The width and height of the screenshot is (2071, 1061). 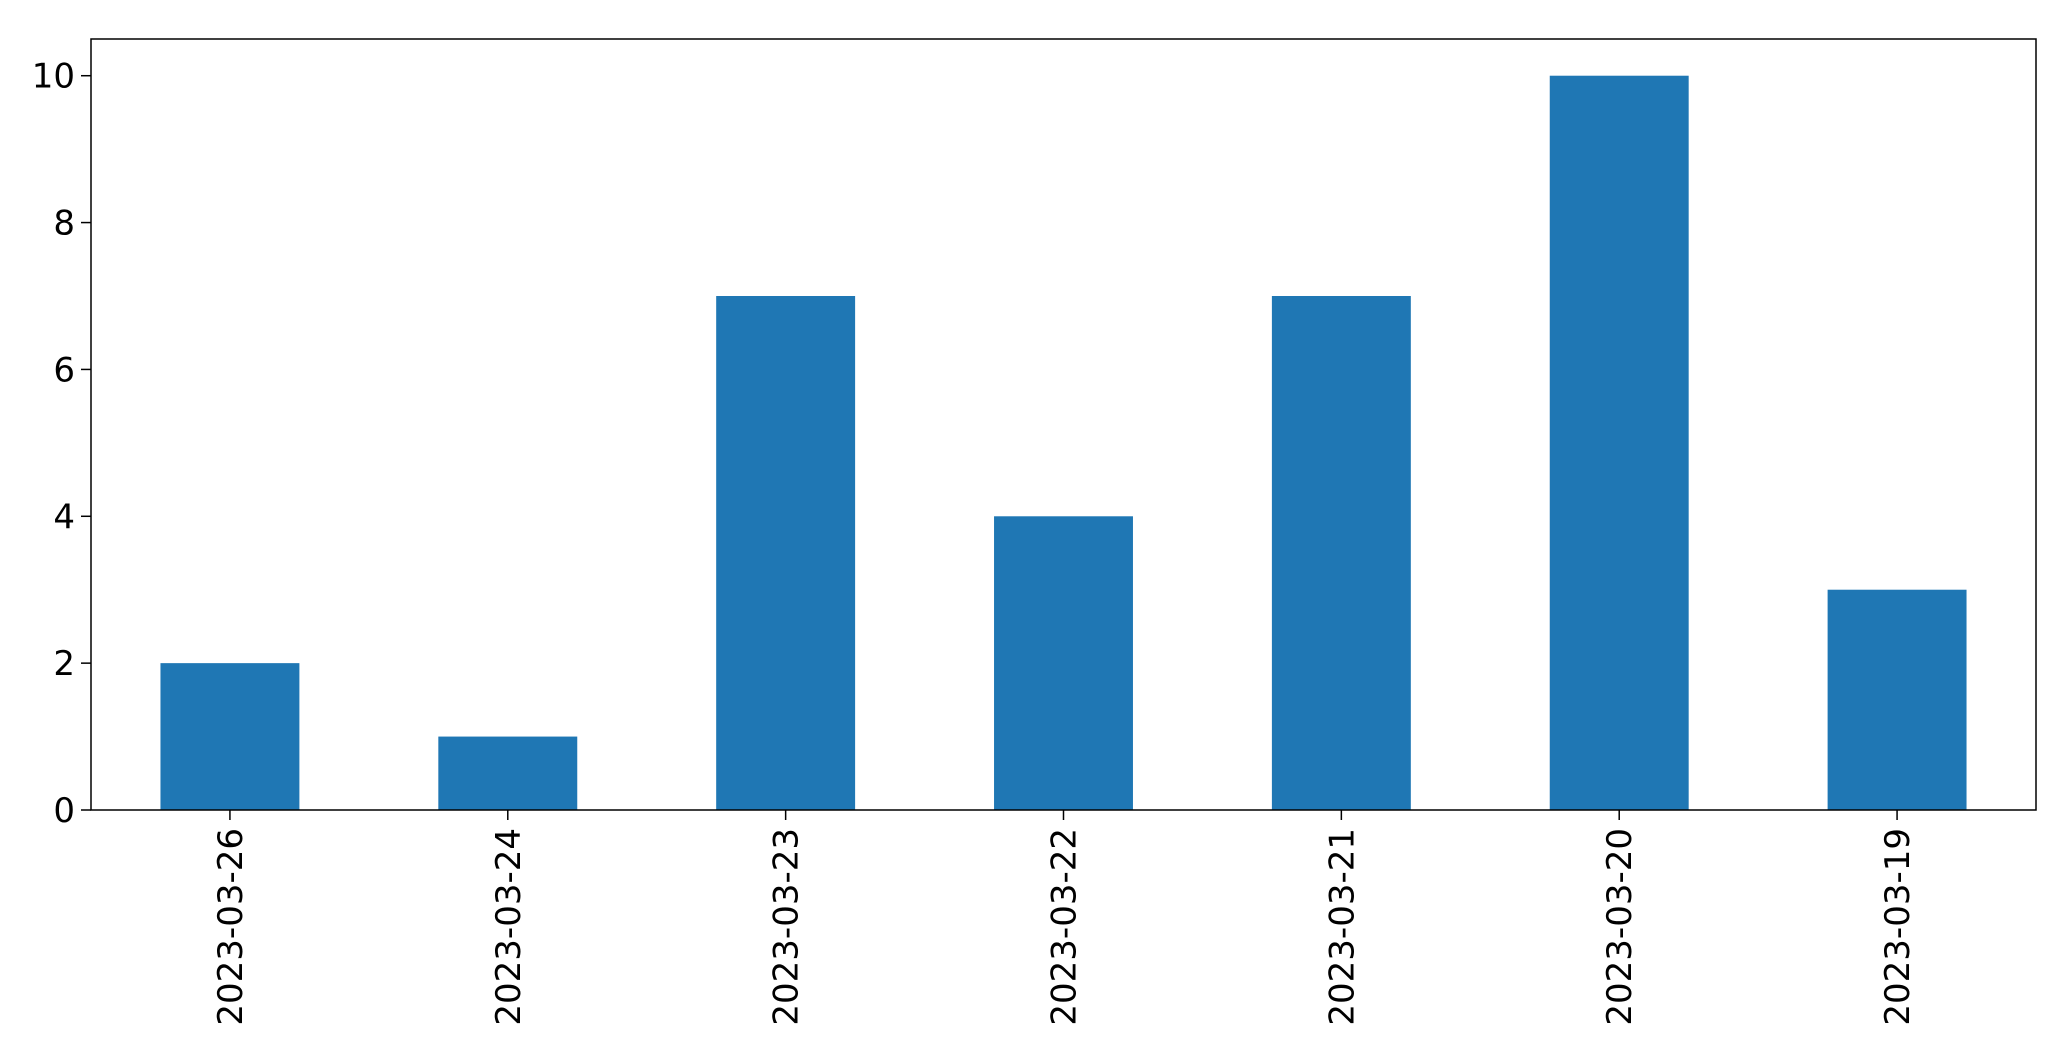 What do you see at coordinates (64, 811) in the screenshot?
I see `y-tick-label: 0` at bounding box center [64, 811].